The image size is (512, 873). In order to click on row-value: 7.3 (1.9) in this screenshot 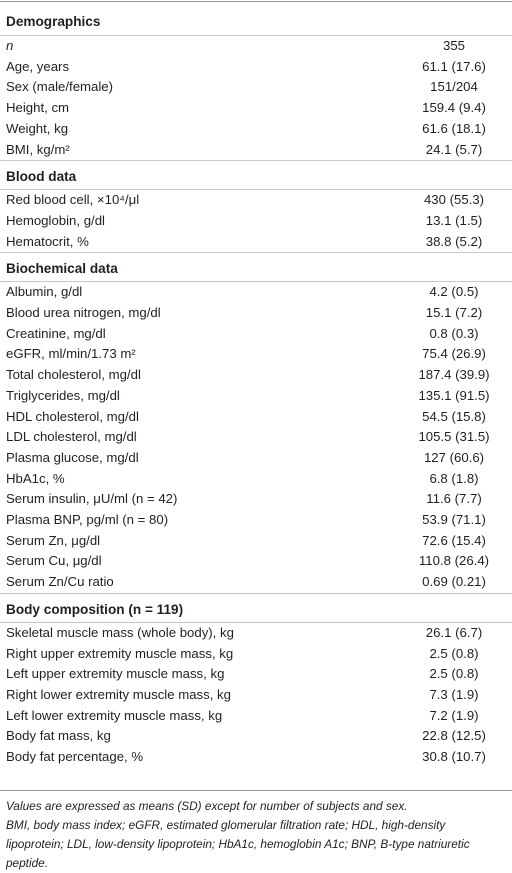, I will do `click(454, 694)`.